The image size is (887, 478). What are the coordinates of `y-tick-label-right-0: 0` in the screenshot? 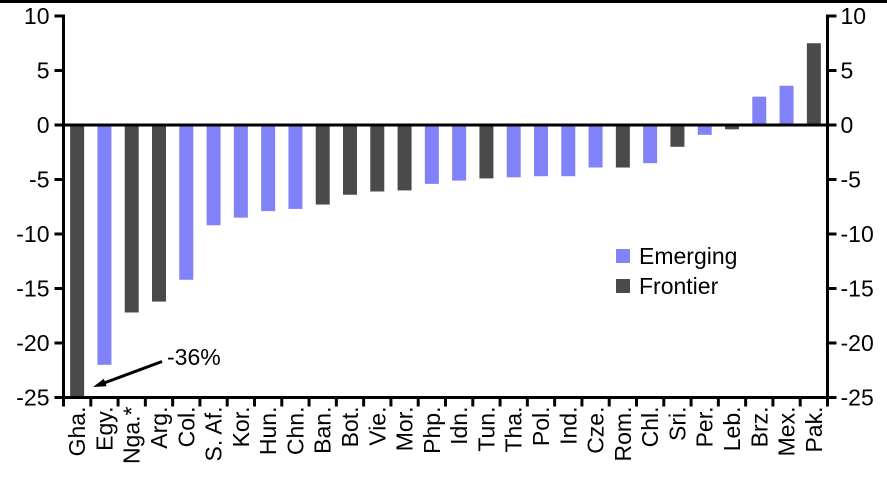 It's located at (847, 125).